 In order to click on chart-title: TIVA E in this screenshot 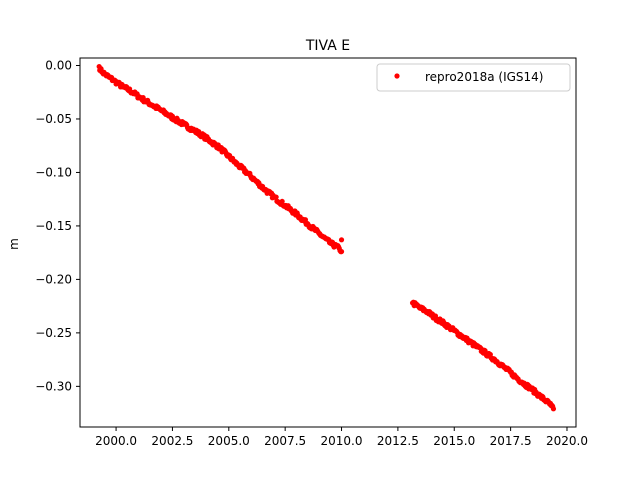, I will do `click(327, 46)`.